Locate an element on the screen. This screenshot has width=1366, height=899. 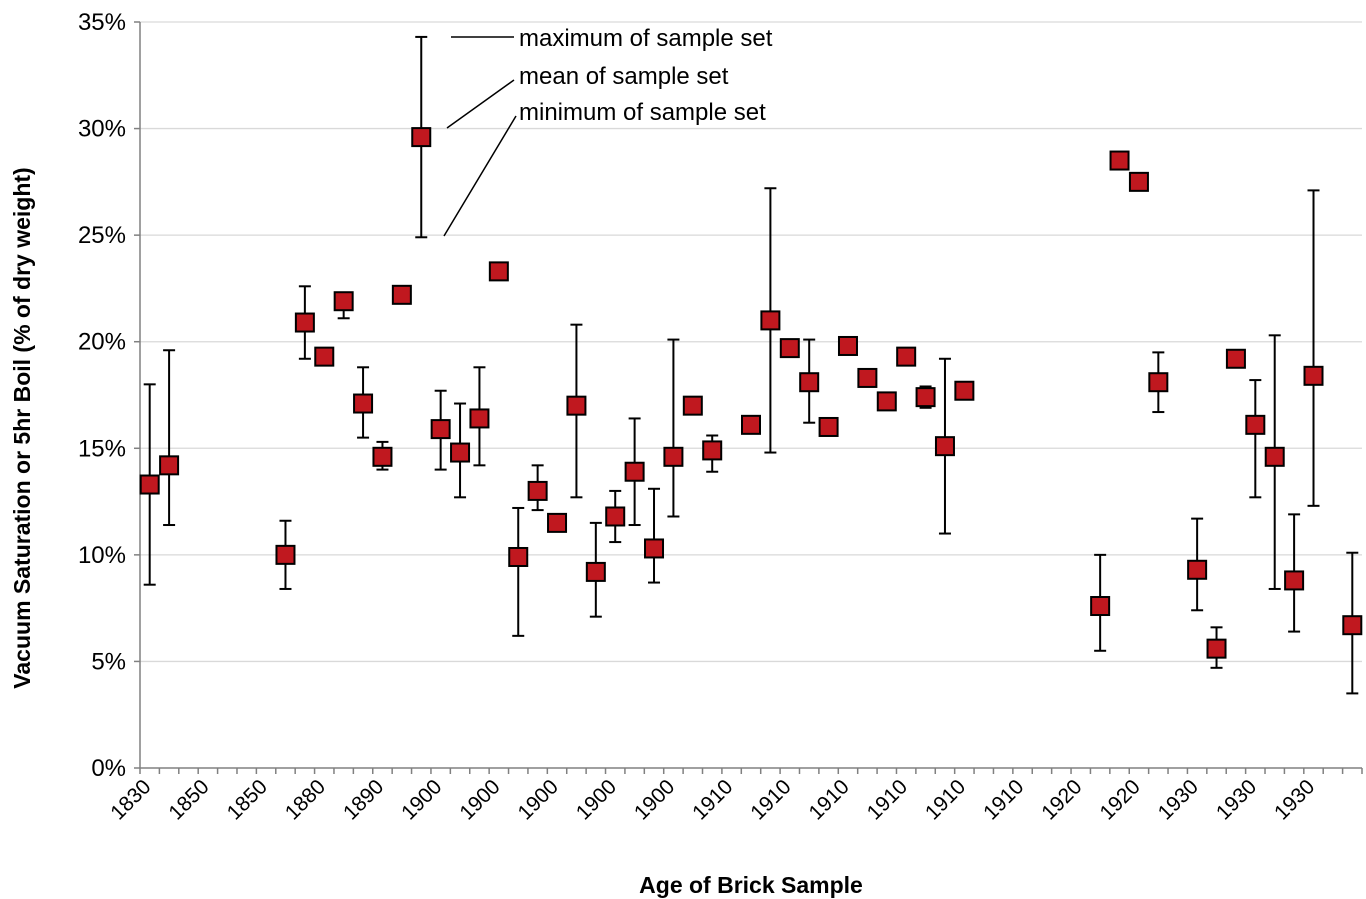
x-tick-label: 1890 is located at coordinates (363, 799).